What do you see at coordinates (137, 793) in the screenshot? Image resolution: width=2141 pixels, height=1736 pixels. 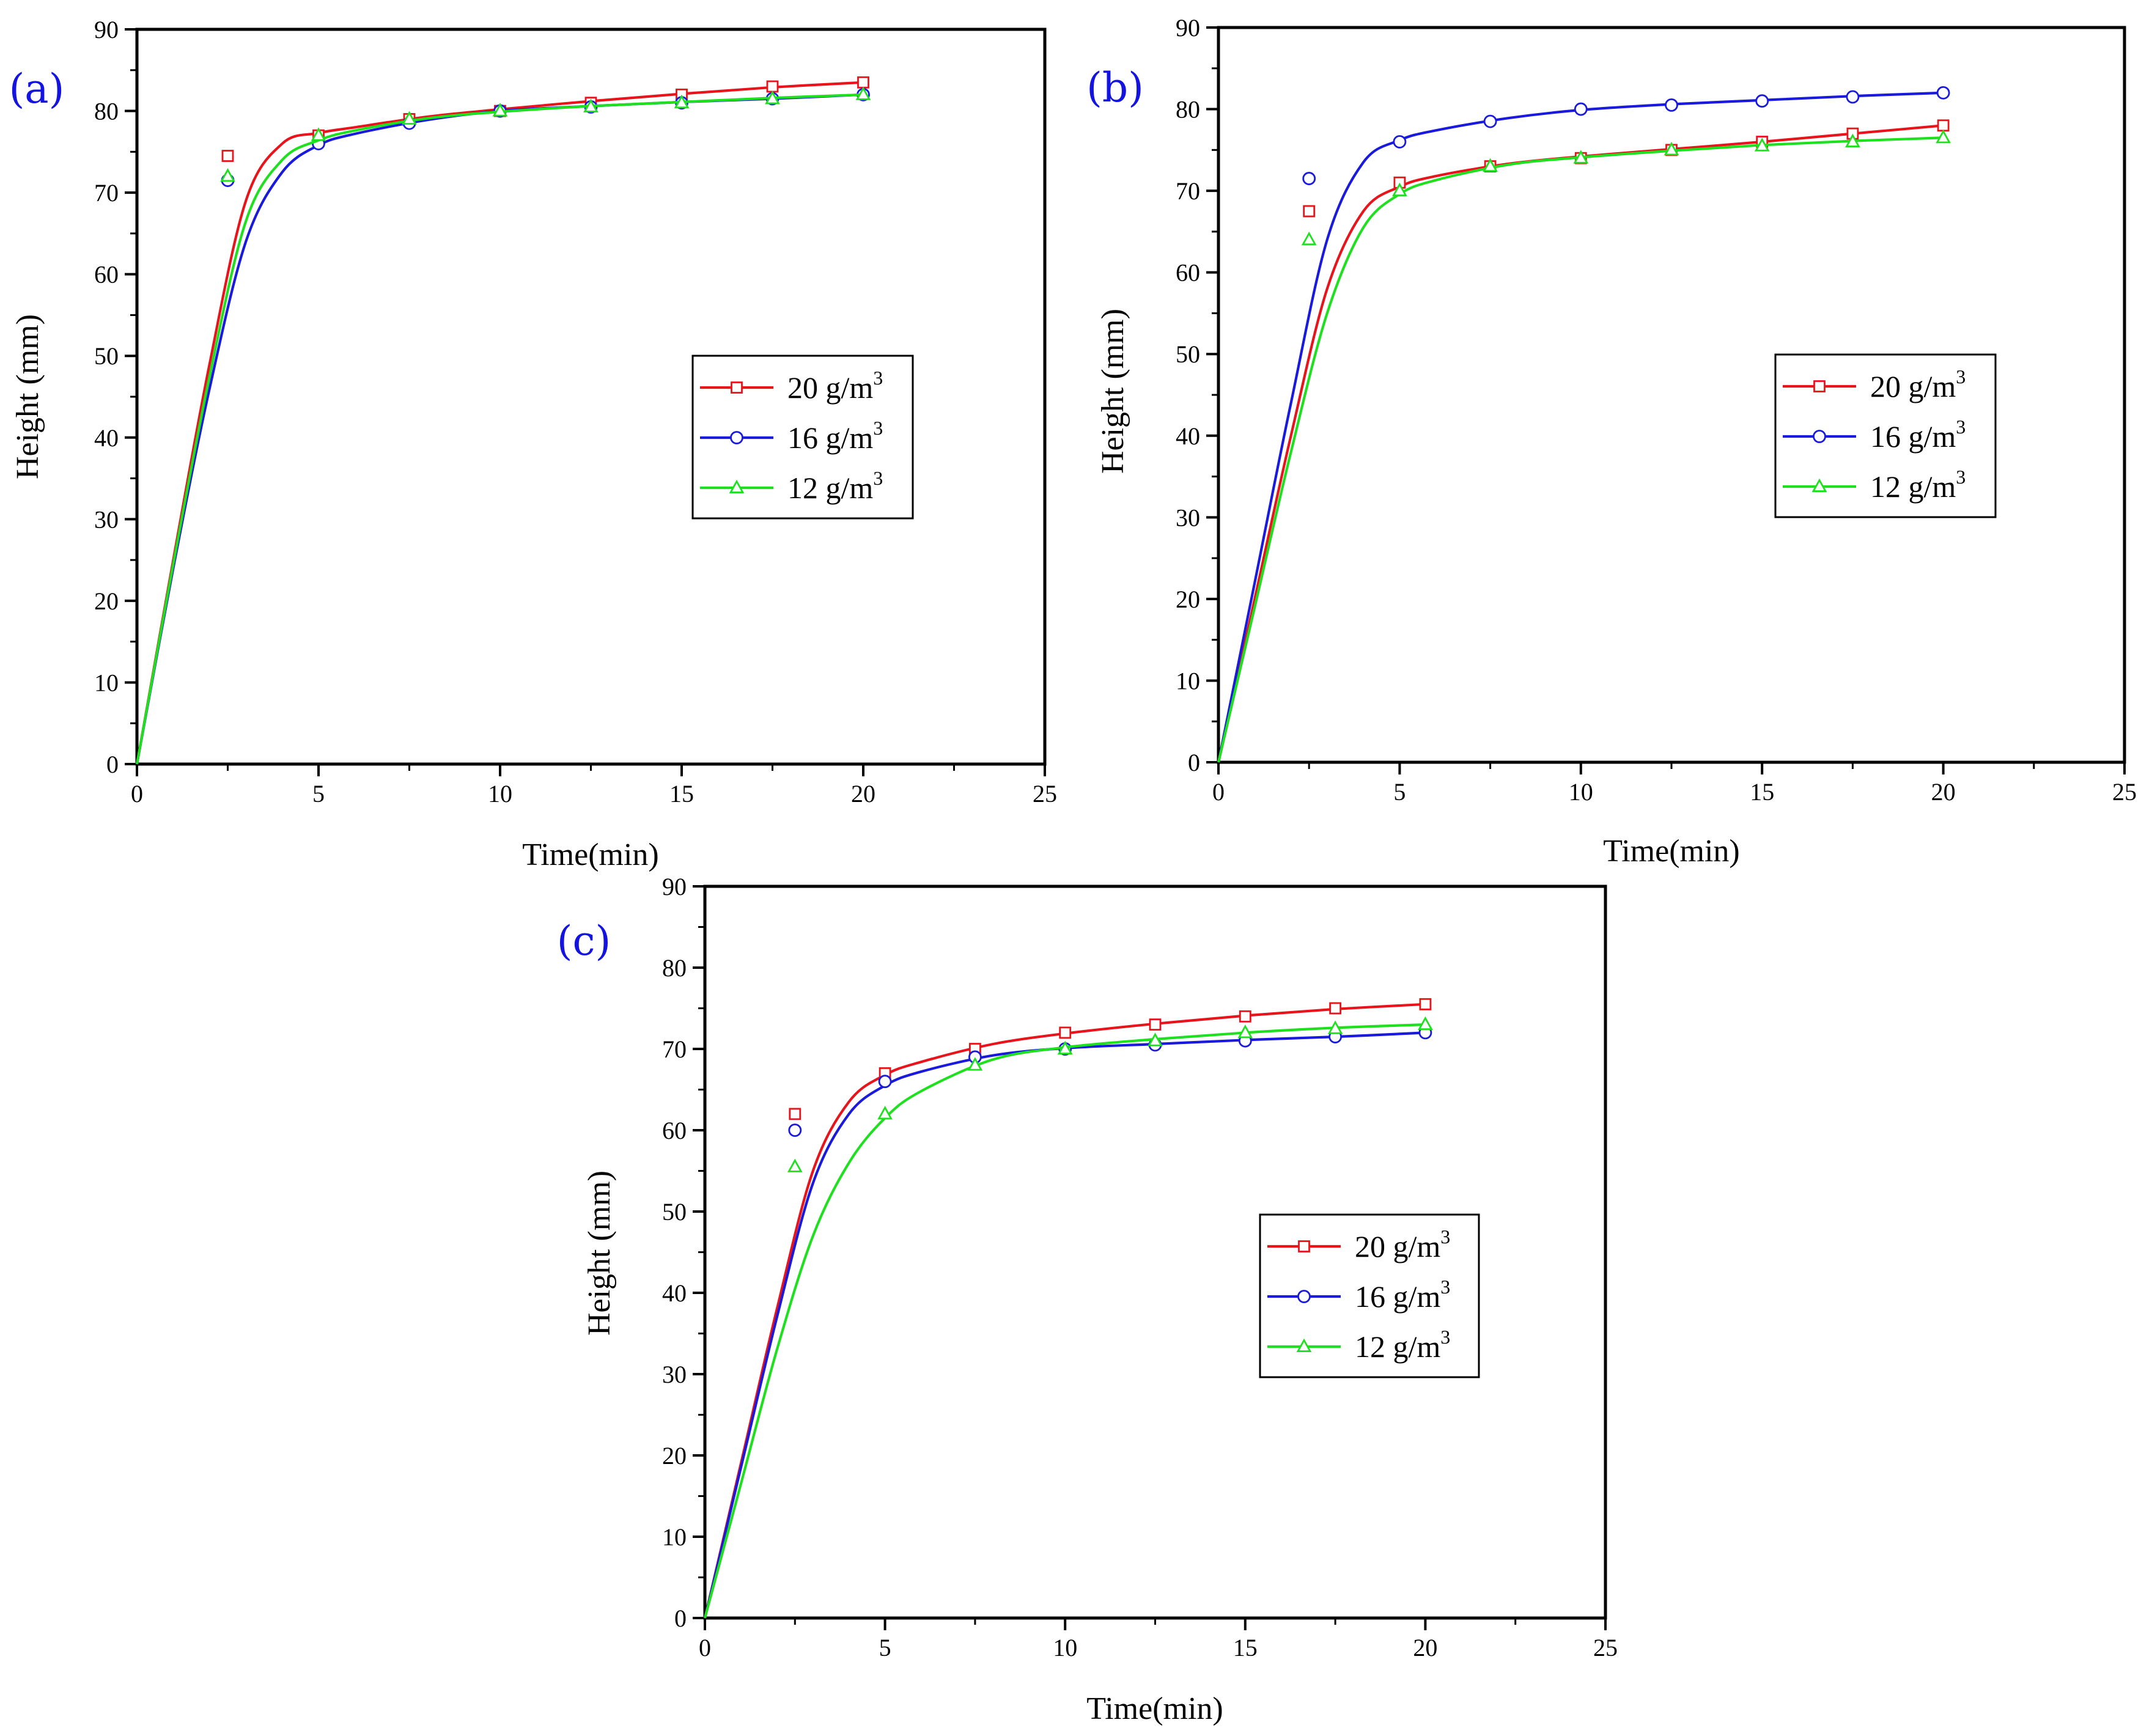 I see `x-tick-label: 0` at bounding box center [137, 793].